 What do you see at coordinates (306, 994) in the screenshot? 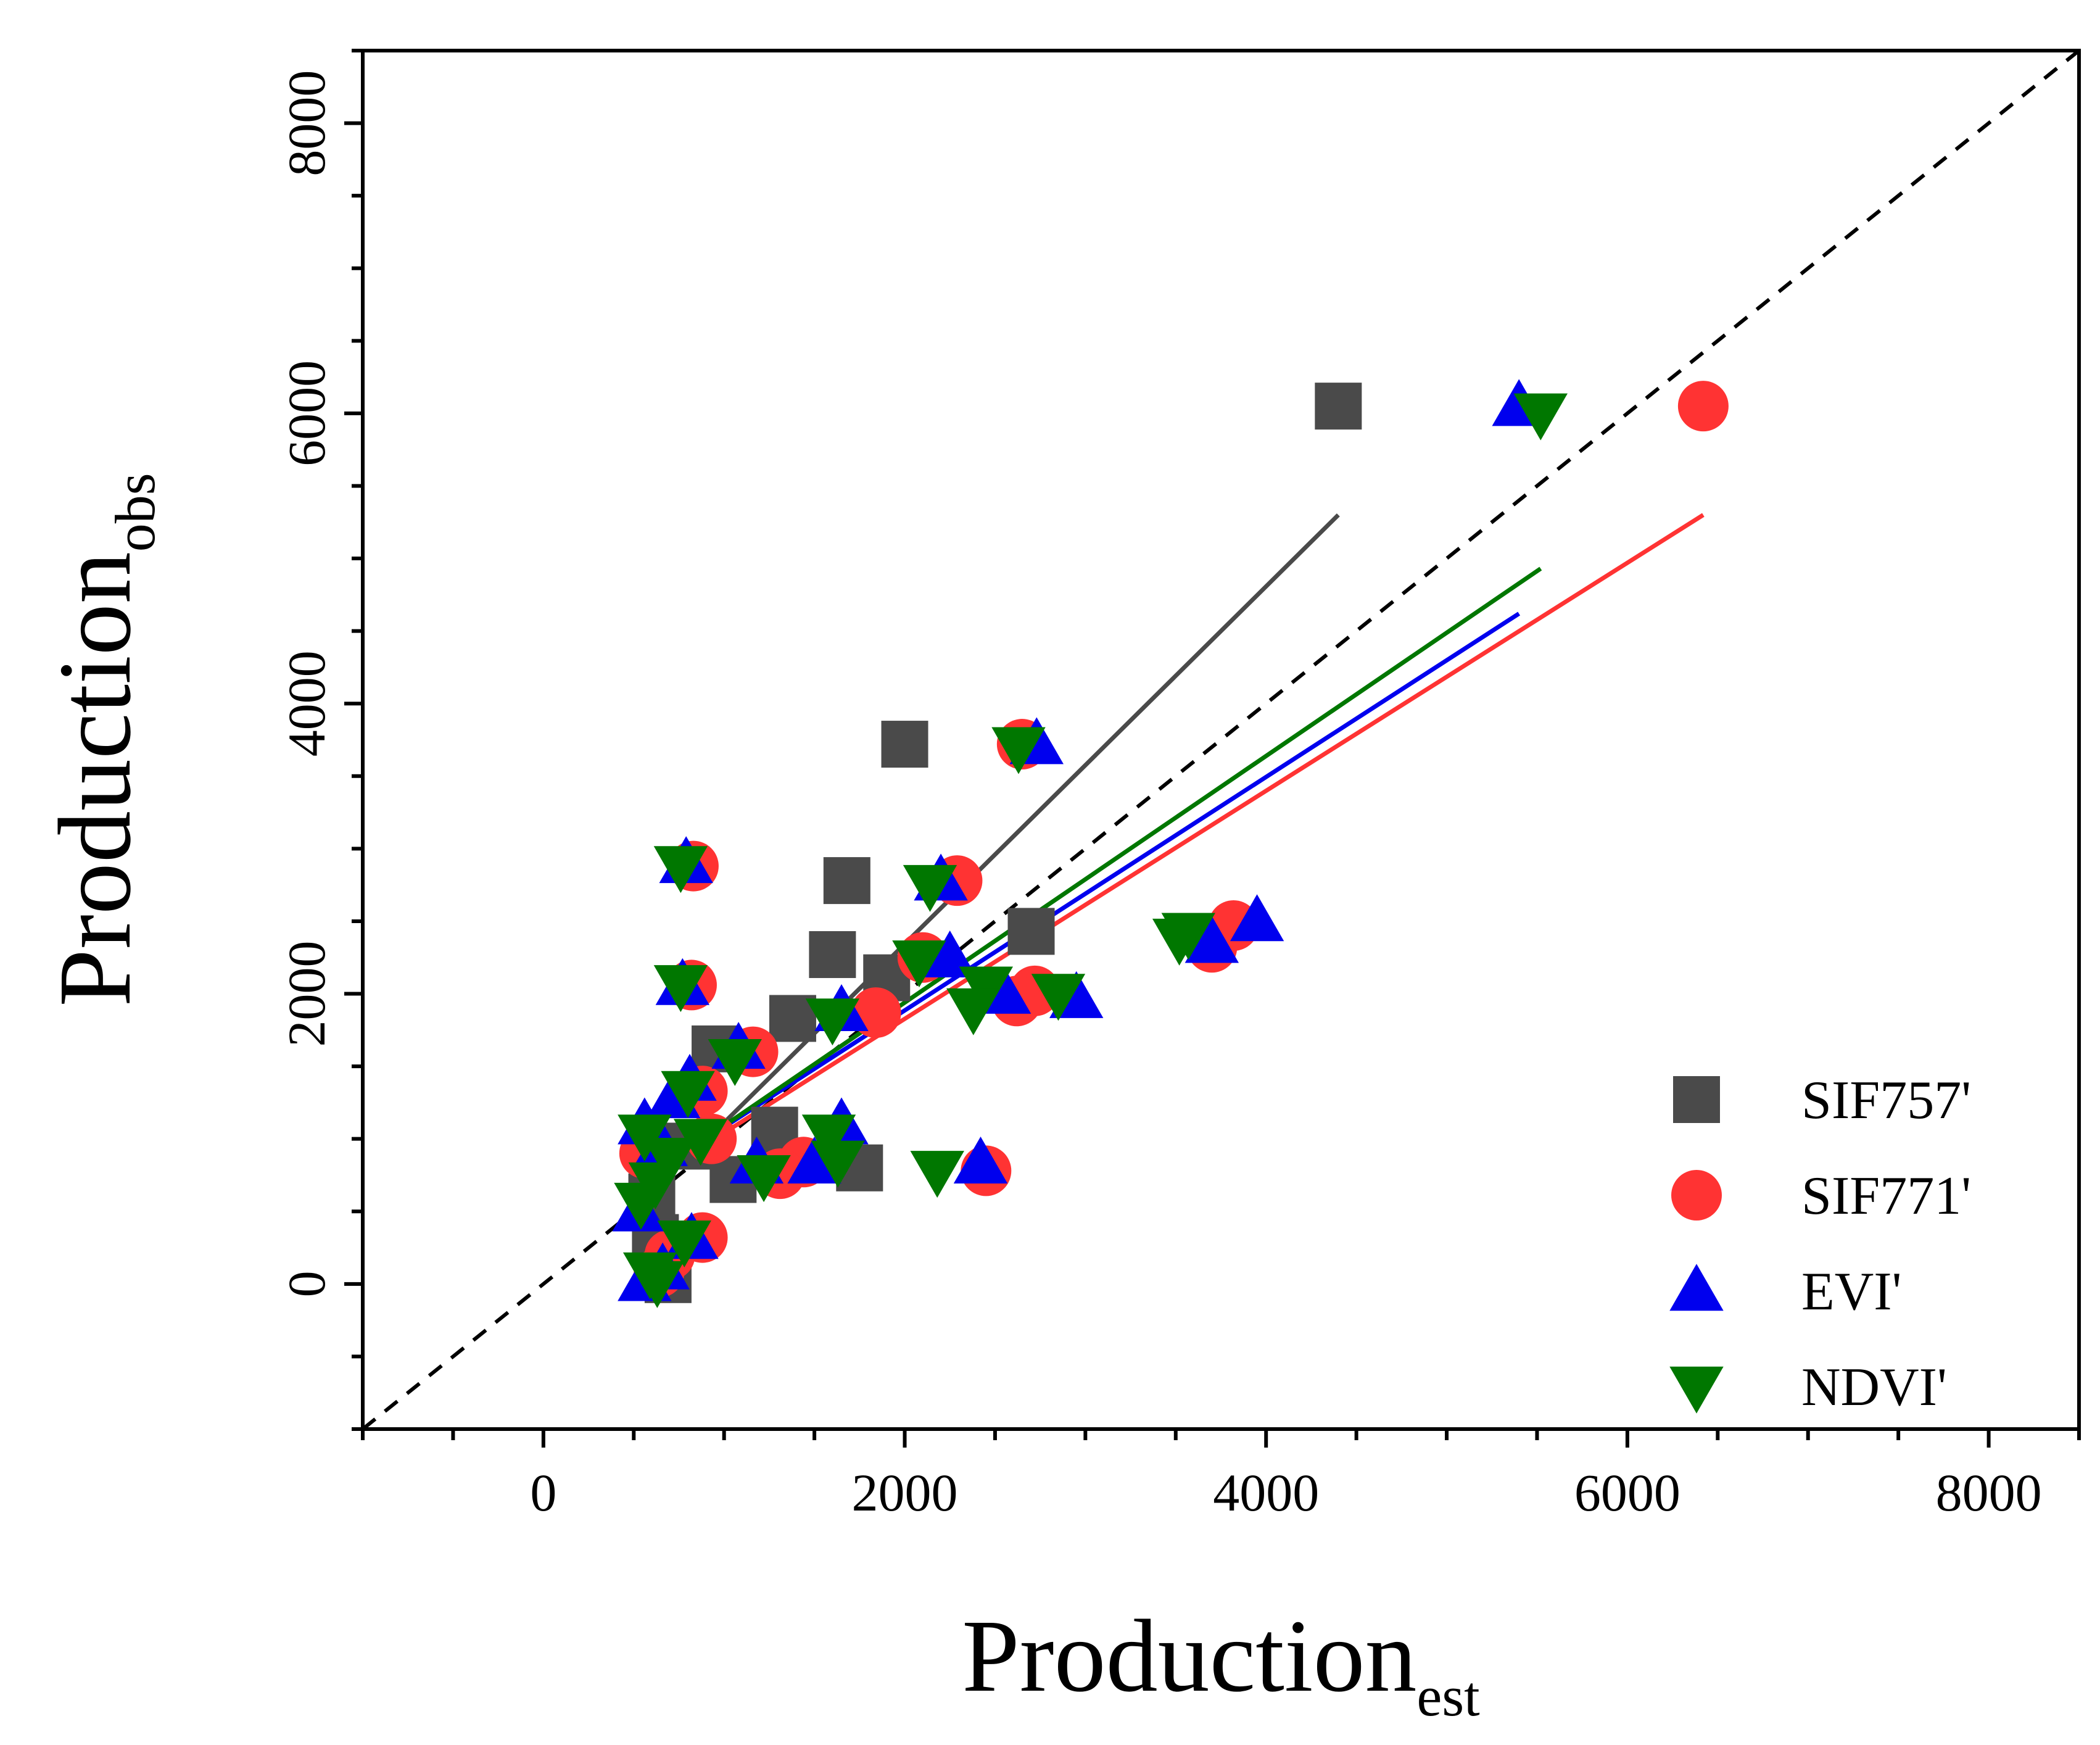
I see `y-tick-label: 2000` at bounding box center [306, 994].